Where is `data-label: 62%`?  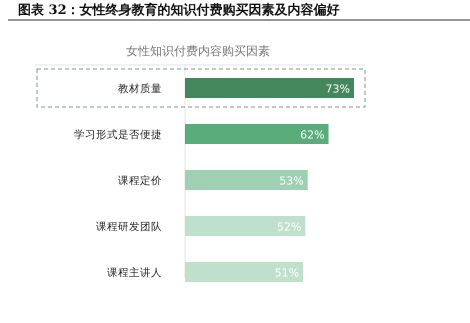
data-label: 62% is located at coordinates (312, 135).